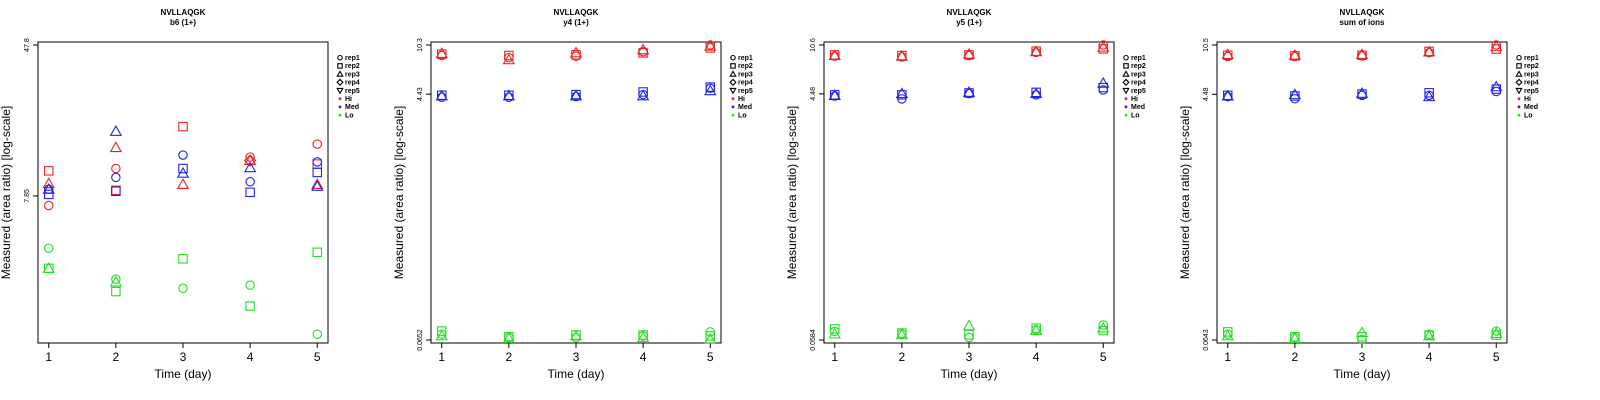 This screenshot has width=1600, height=400. What do you see at coordinates (27, 196) in the screenshot?
I see `y-tick-label: 7.85` at bounding box center [27, 196].